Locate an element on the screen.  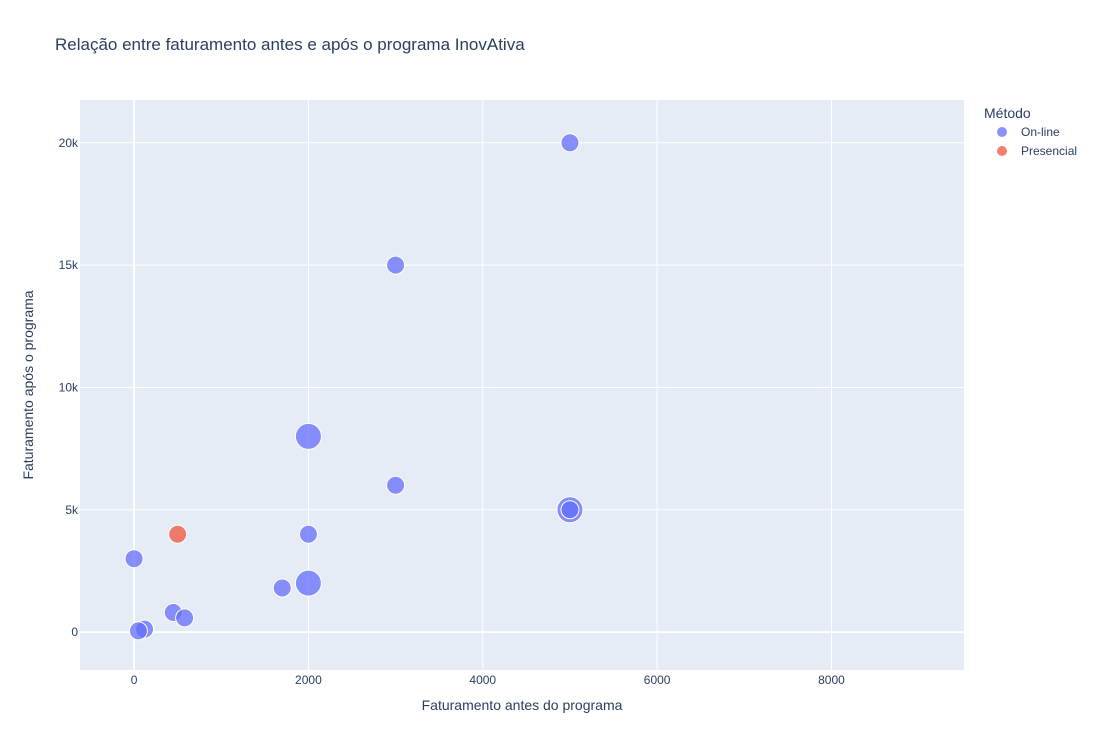
y-axis-ticks: 0 5k 10k 15k 20k is located at coordinates (69, 387).